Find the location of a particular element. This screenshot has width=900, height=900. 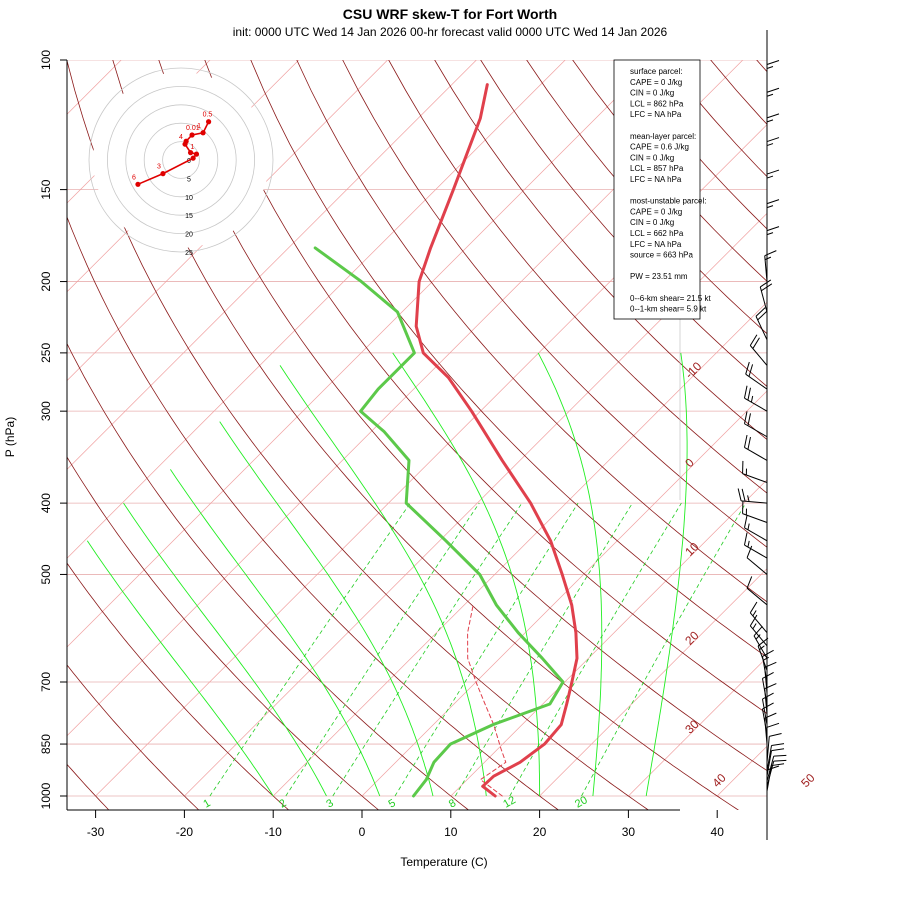

y-axis-label: P (hPa) is located at coordinates (10, 437).